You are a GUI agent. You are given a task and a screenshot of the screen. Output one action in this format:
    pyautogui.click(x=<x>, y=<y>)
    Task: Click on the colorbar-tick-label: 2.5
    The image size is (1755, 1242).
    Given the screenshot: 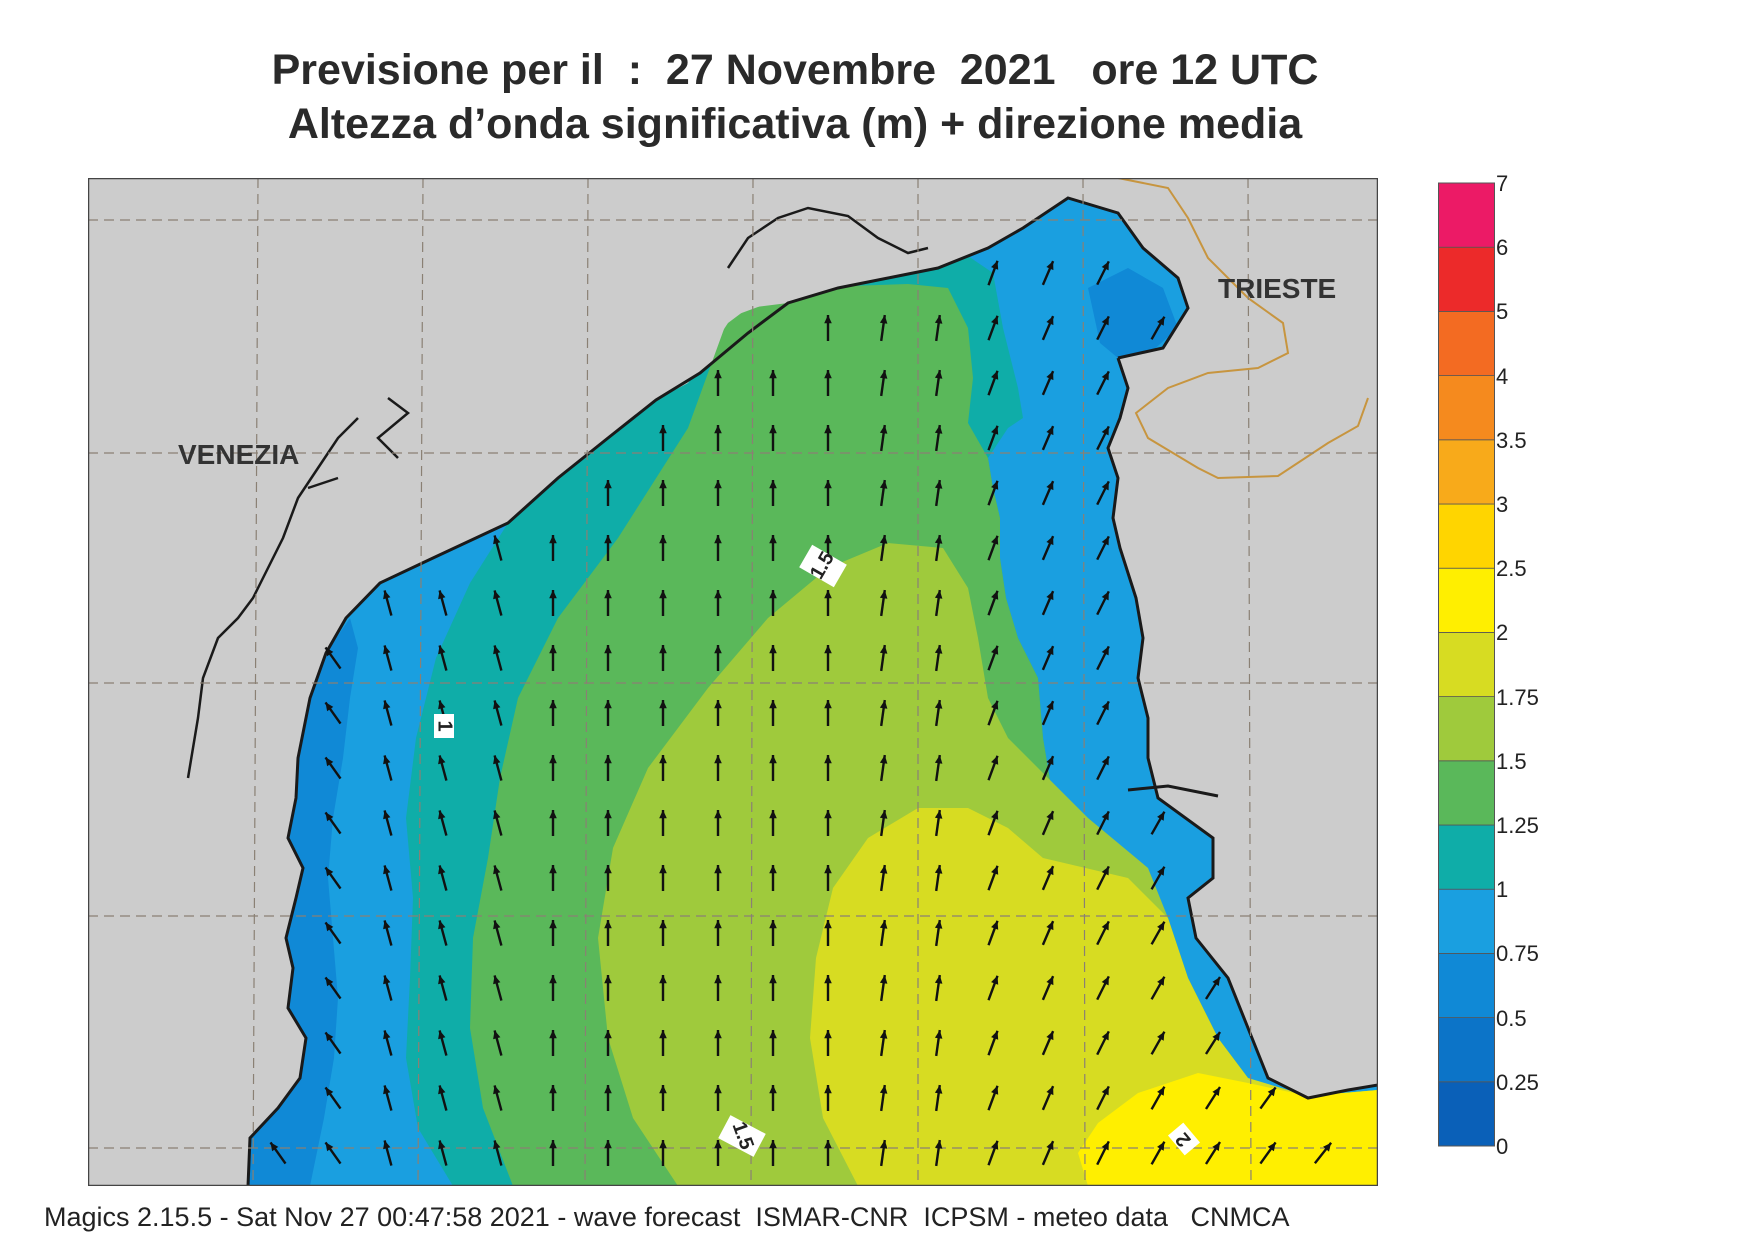 What is the action you would take?
    pyautogui.click(x=1511, y=569)
    